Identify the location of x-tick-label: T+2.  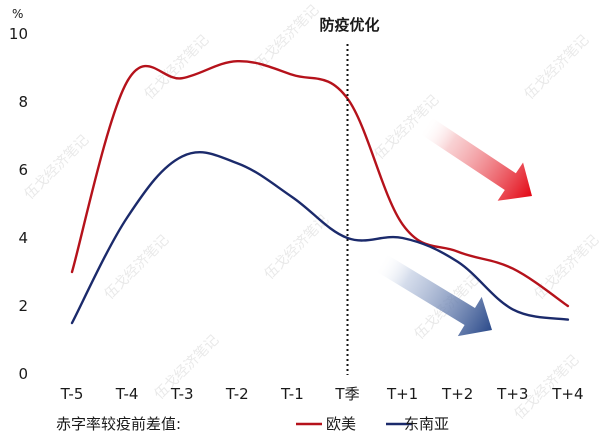
(457, 394).